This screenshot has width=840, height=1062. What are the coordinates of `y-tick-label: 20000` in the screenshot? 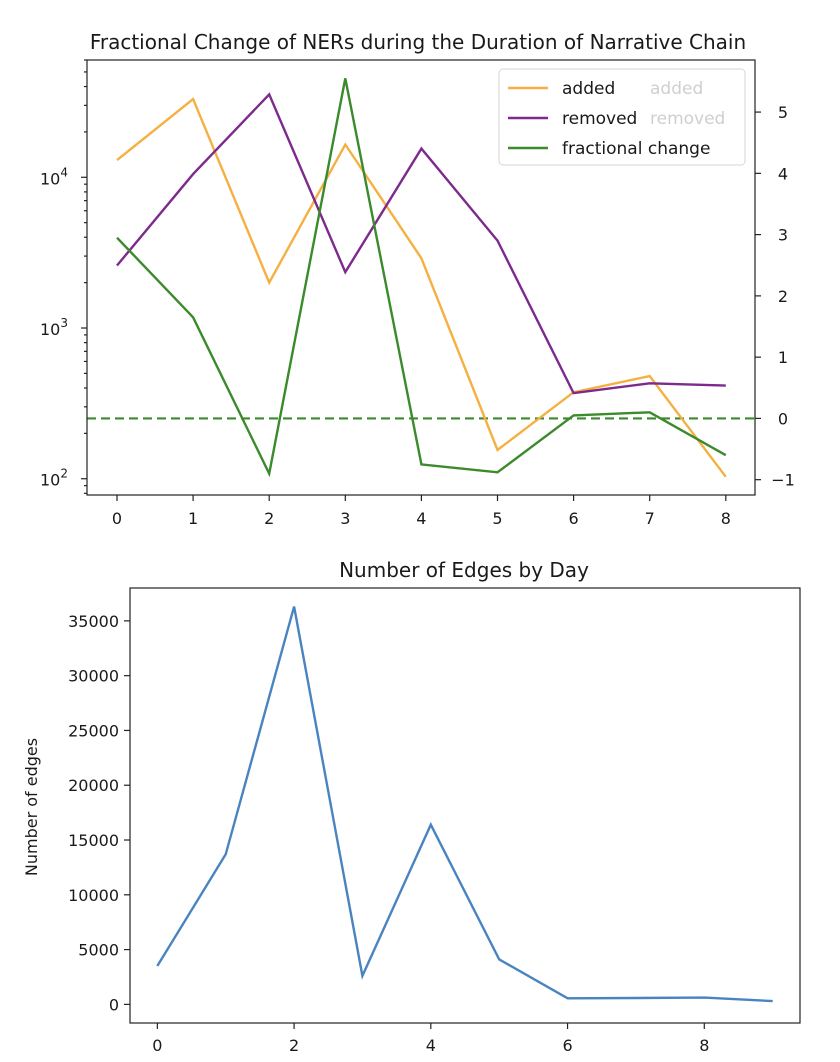 It's located at (93, 785).